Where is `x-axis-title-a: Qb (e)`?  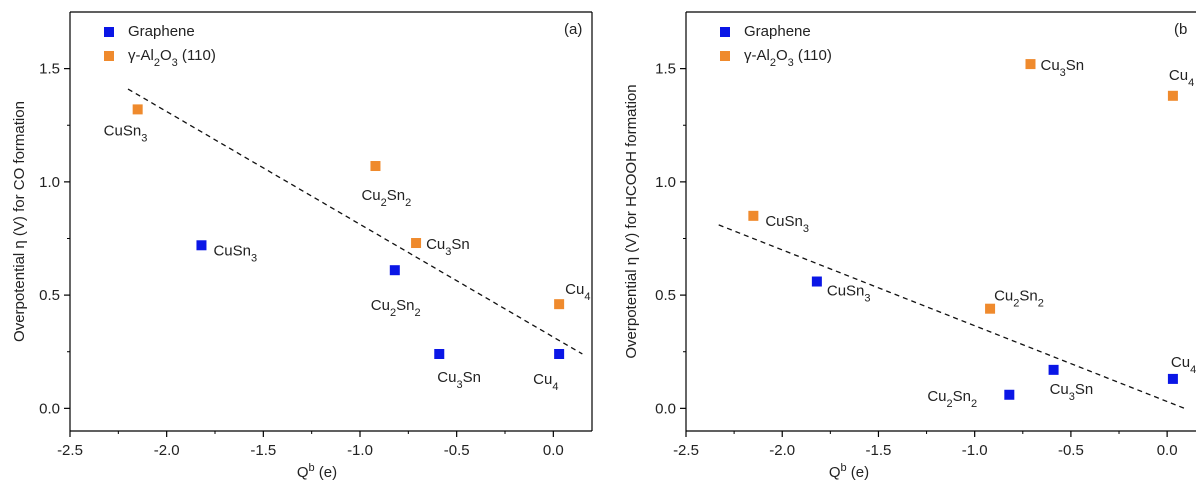 x-axis-title-a: Qb (e) is located at coordinates (317, 471).